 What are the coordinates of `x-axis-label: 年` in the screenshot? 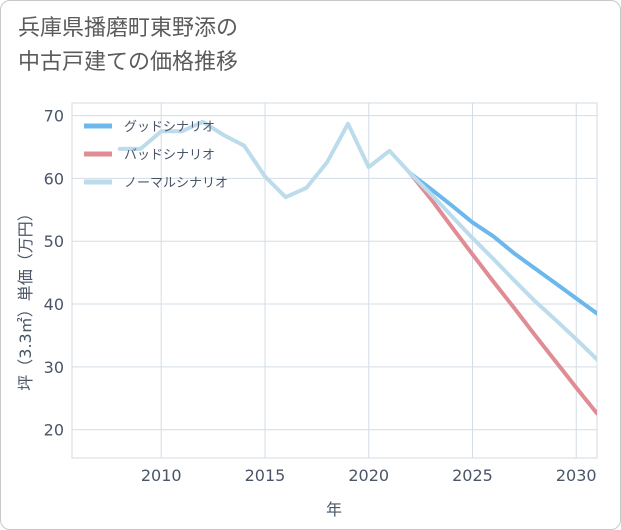 It's located at (334, 509).